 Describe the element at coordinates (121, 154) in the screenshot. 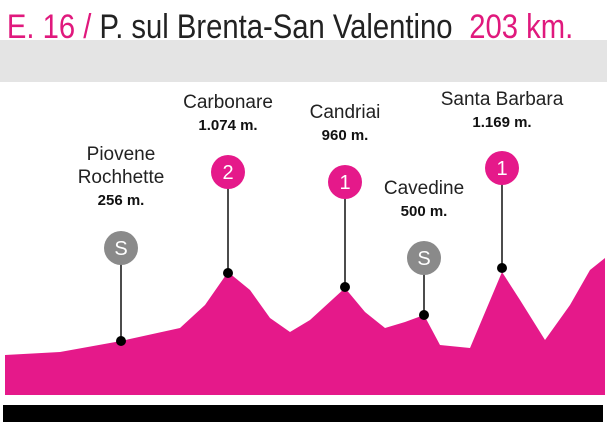

I see `climb-name: Piovene` at that location.